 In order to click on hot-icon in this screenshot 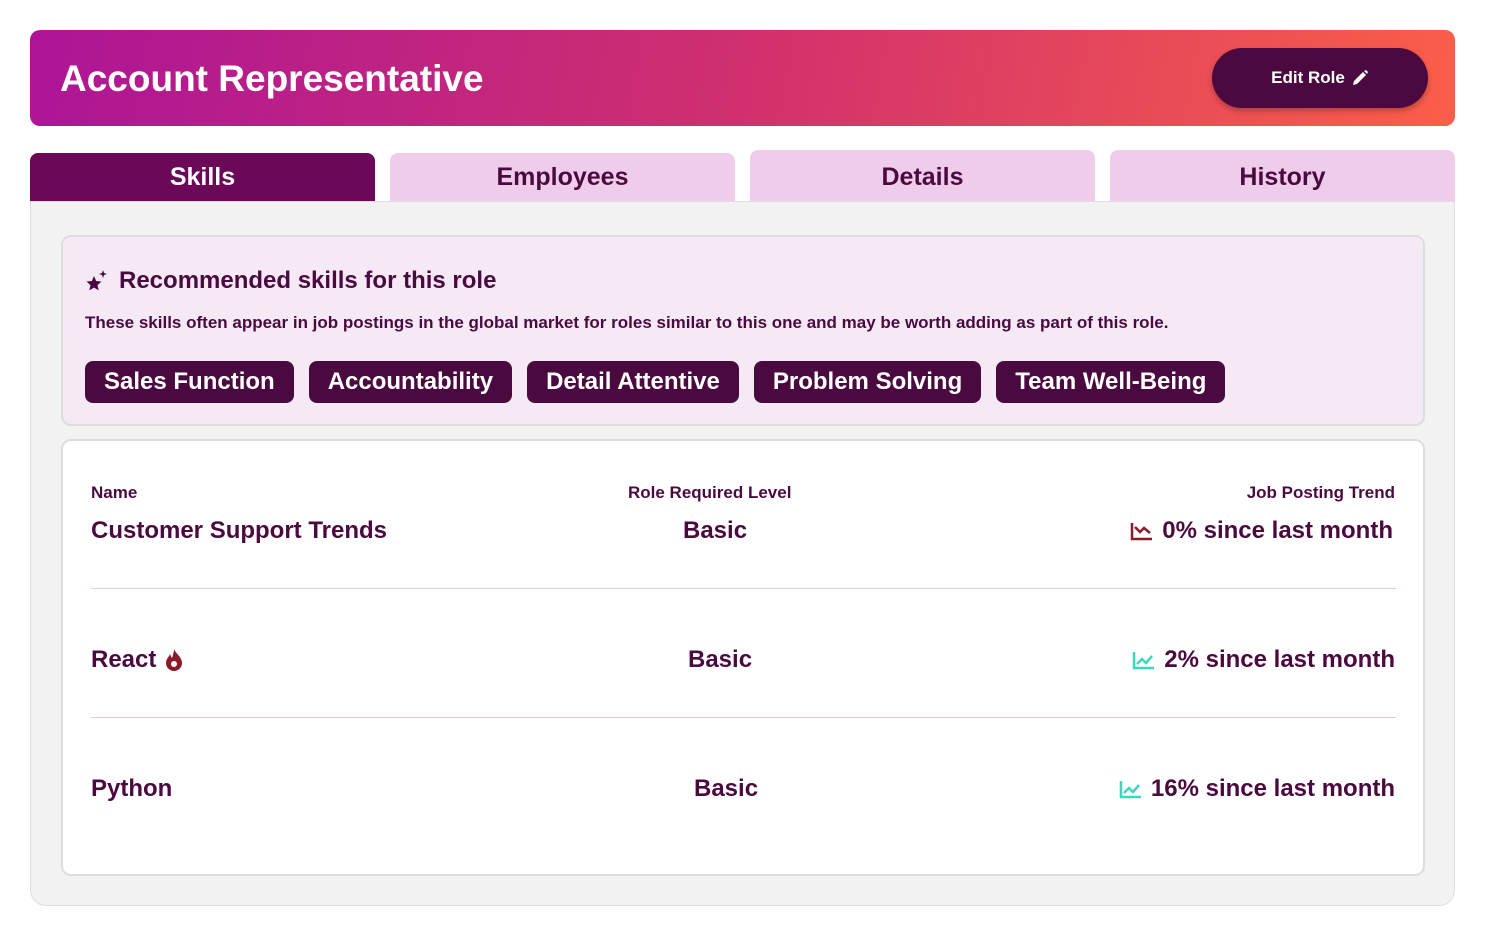, I will do `click(174, 660)`.